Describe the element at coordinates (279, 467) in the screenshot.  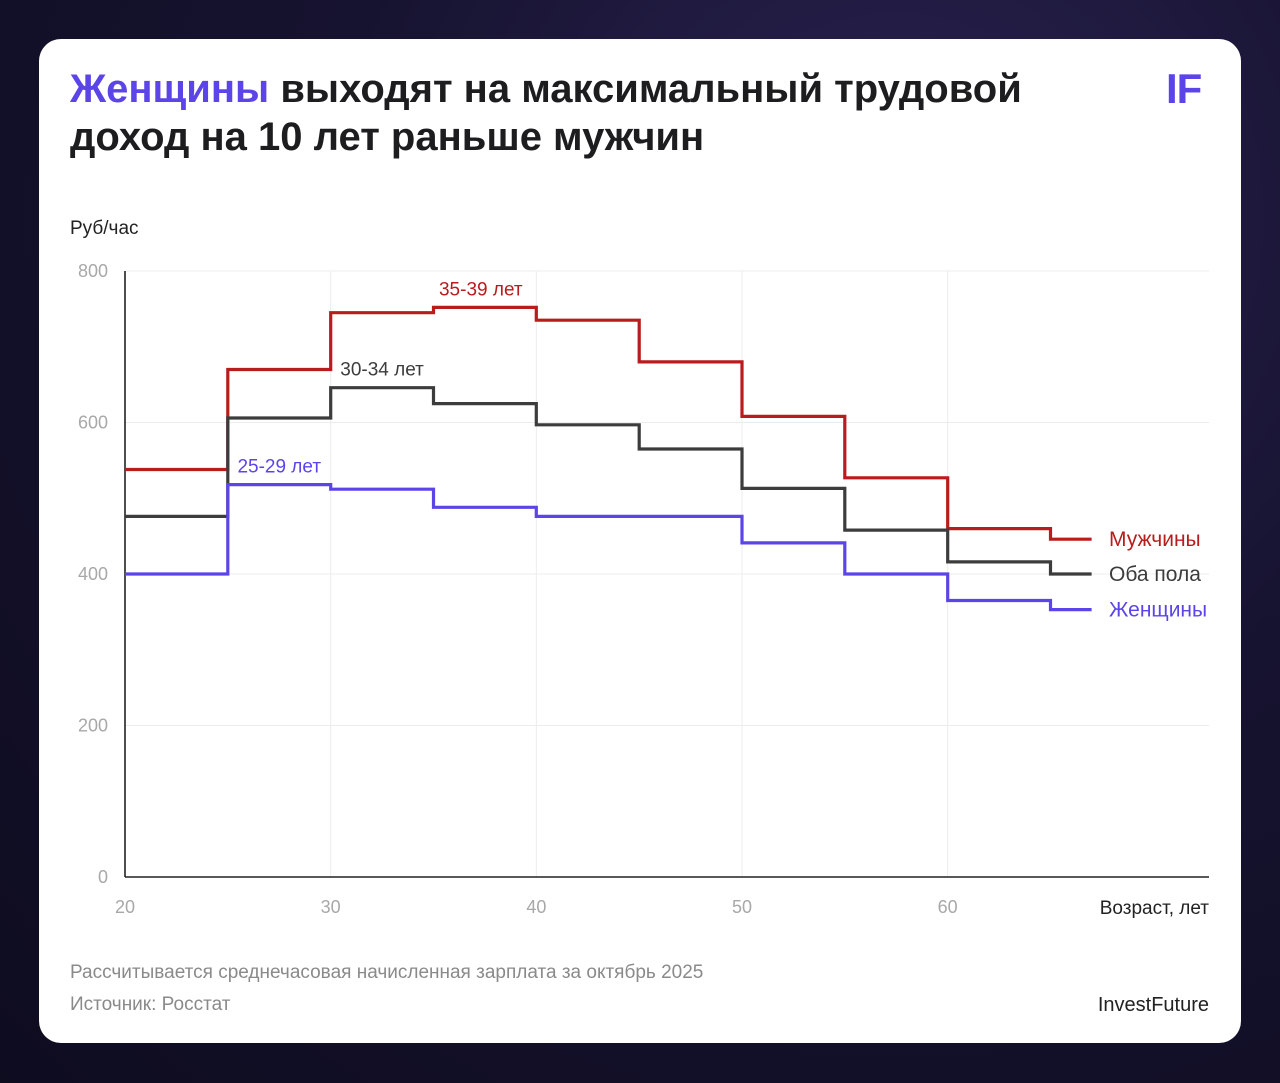
I see `annotation-label-2: 25-29 лет` at that location.